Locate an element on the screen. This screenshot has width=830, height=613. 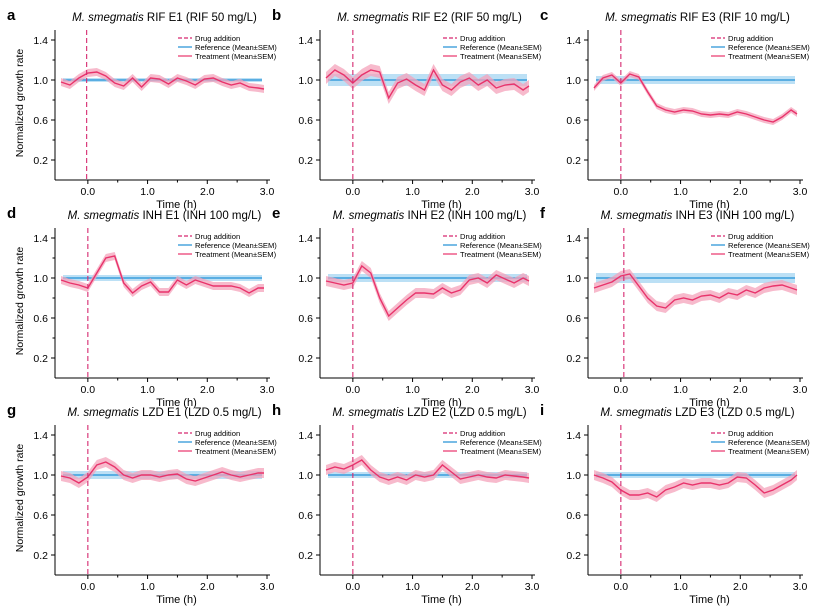
panel-title: M. smegmatis INH E1 (INH 100 mg/L) is located at coordinates (165, 216).